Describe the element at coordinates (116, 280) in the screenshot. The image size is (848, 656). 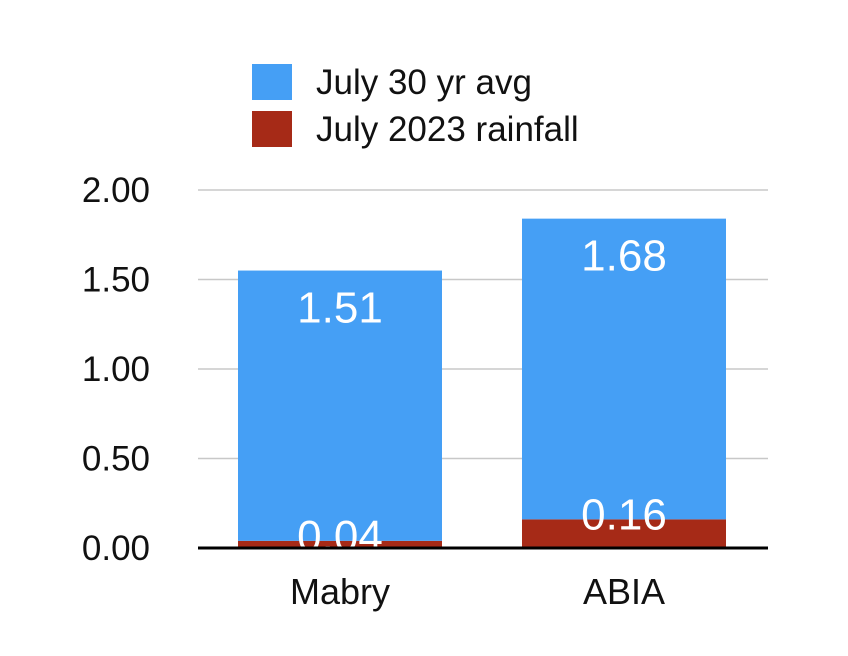
I see `y-tick-label: 1.50` at that location.